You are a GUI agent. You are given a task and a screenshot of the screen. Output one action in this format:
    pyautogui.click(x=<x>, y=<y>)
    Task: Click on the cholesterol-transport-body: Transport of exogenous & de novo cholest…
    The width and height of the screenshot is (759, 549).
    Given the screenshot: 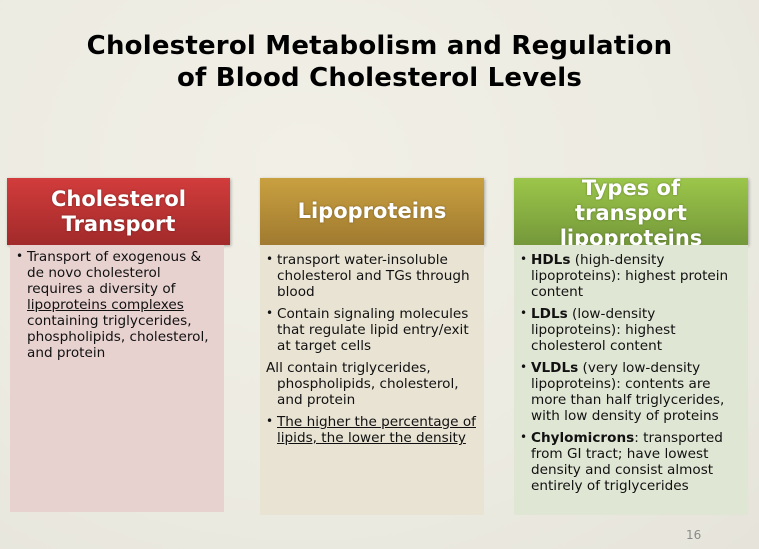 What is the action you would take?
    pyautogui.click(x=117, y=378)
    